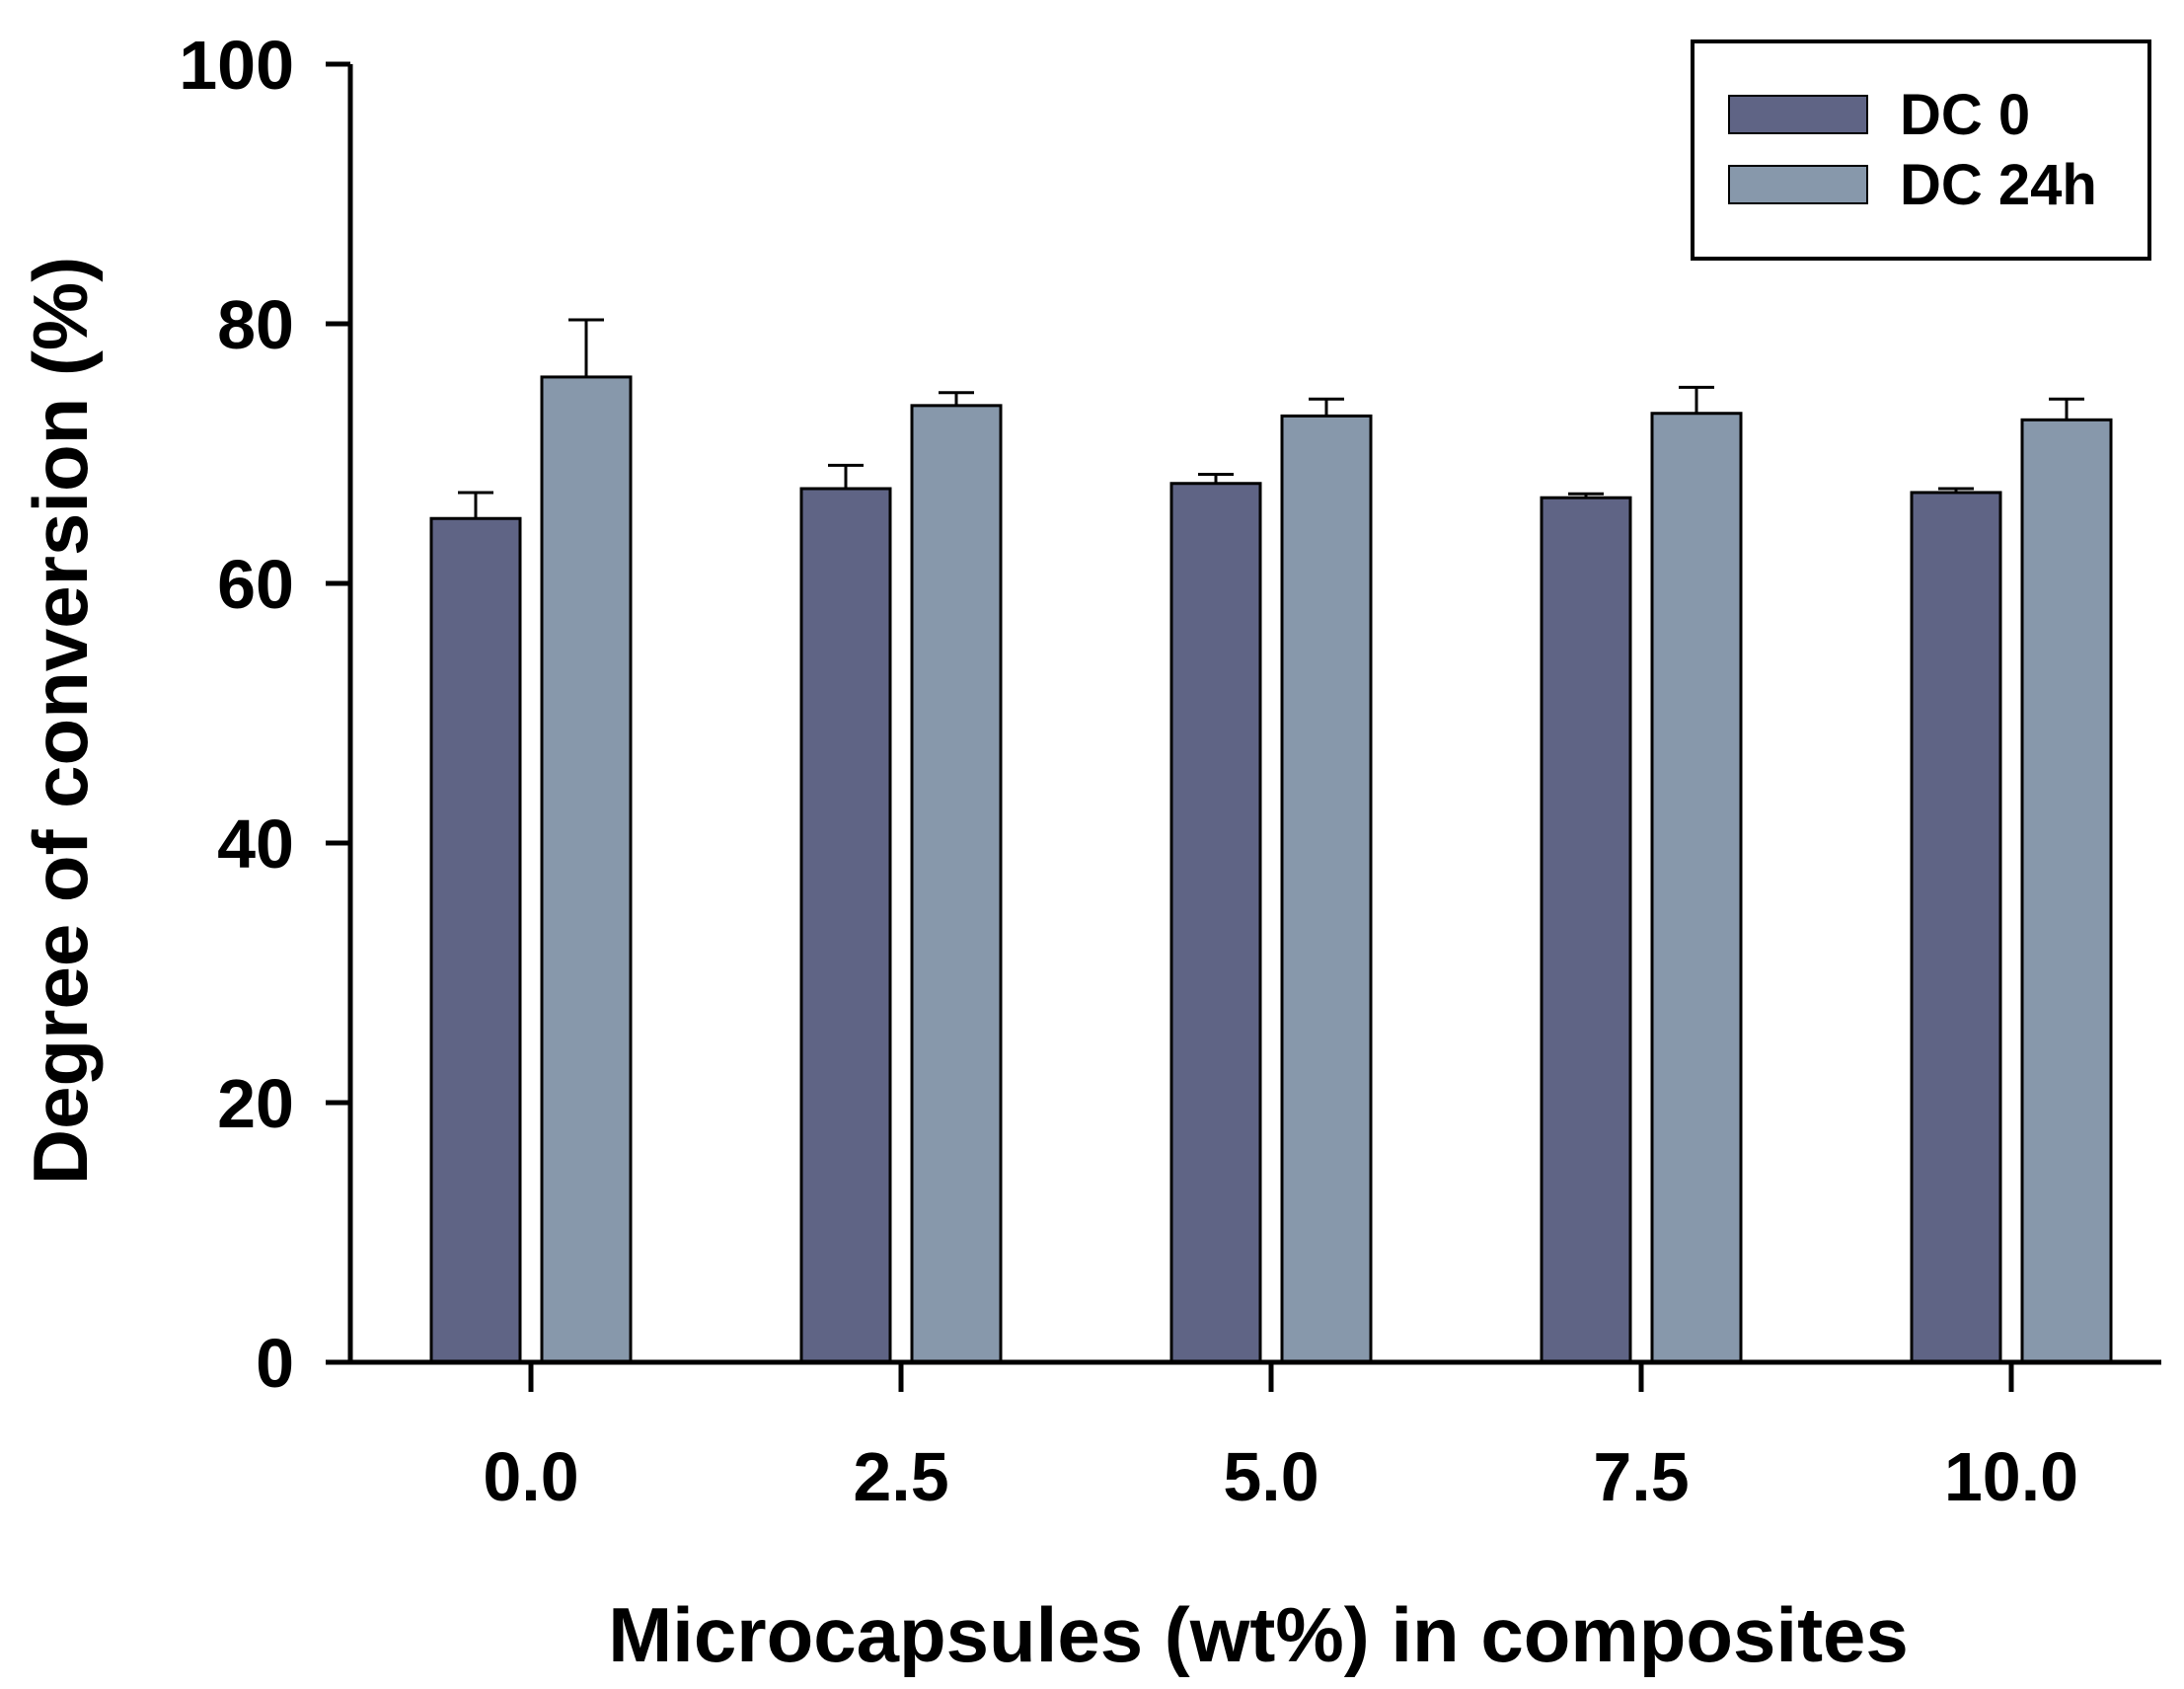  Describe the element at coordinates (275, 1363) in the screenshot. I see `y-tick-label-0: 0` at that location.